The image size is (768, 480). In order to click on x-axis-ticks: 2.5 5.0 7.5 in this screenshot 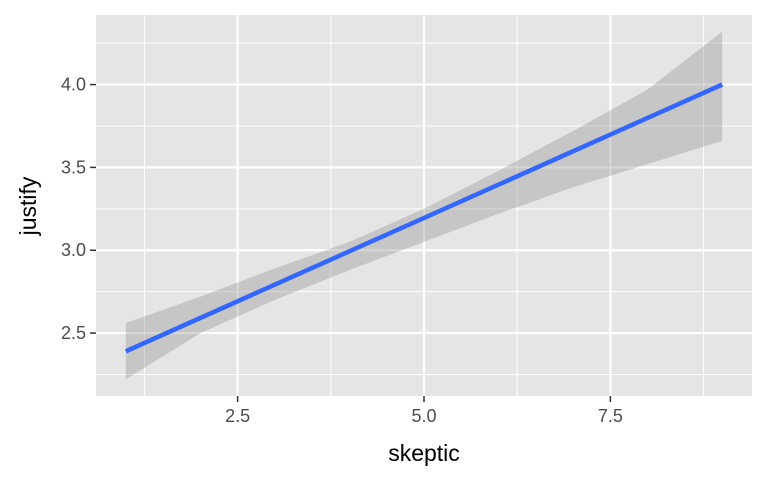, I will do `click(424, 411)`.